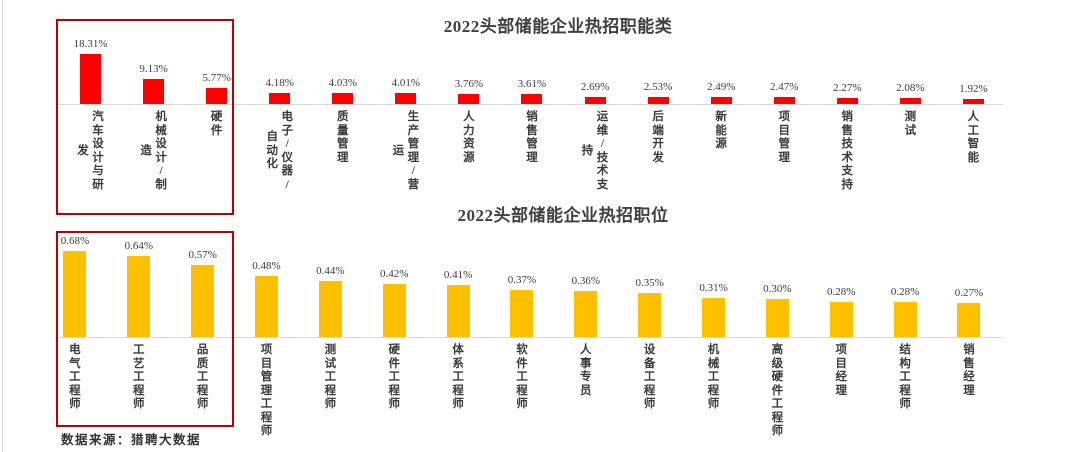 This screenshot has height=452, width=1080. I want to click on category-label-column: 新能源, so click(721, 130).